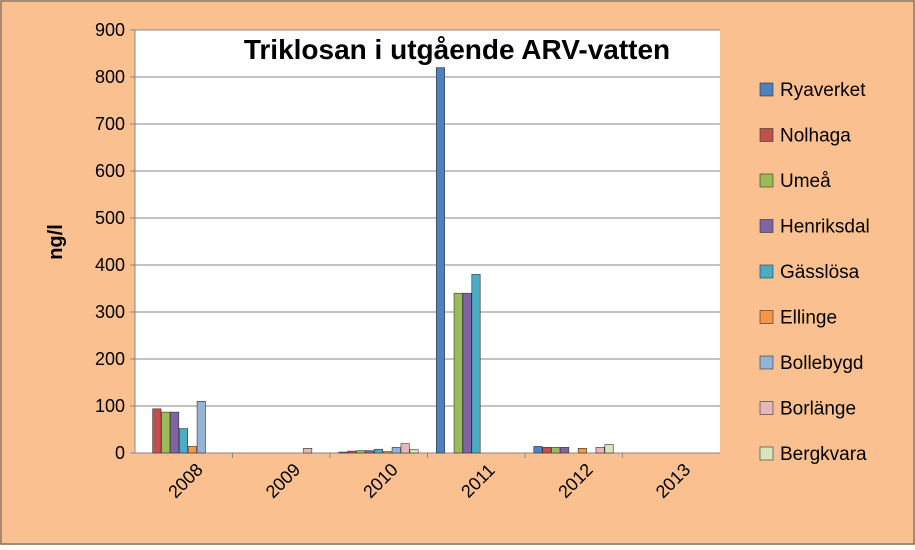  What do you see at coordinates (805, 181) in the screenshot?
I see `legend-label: Umeå` at bounding box center [805, 181].